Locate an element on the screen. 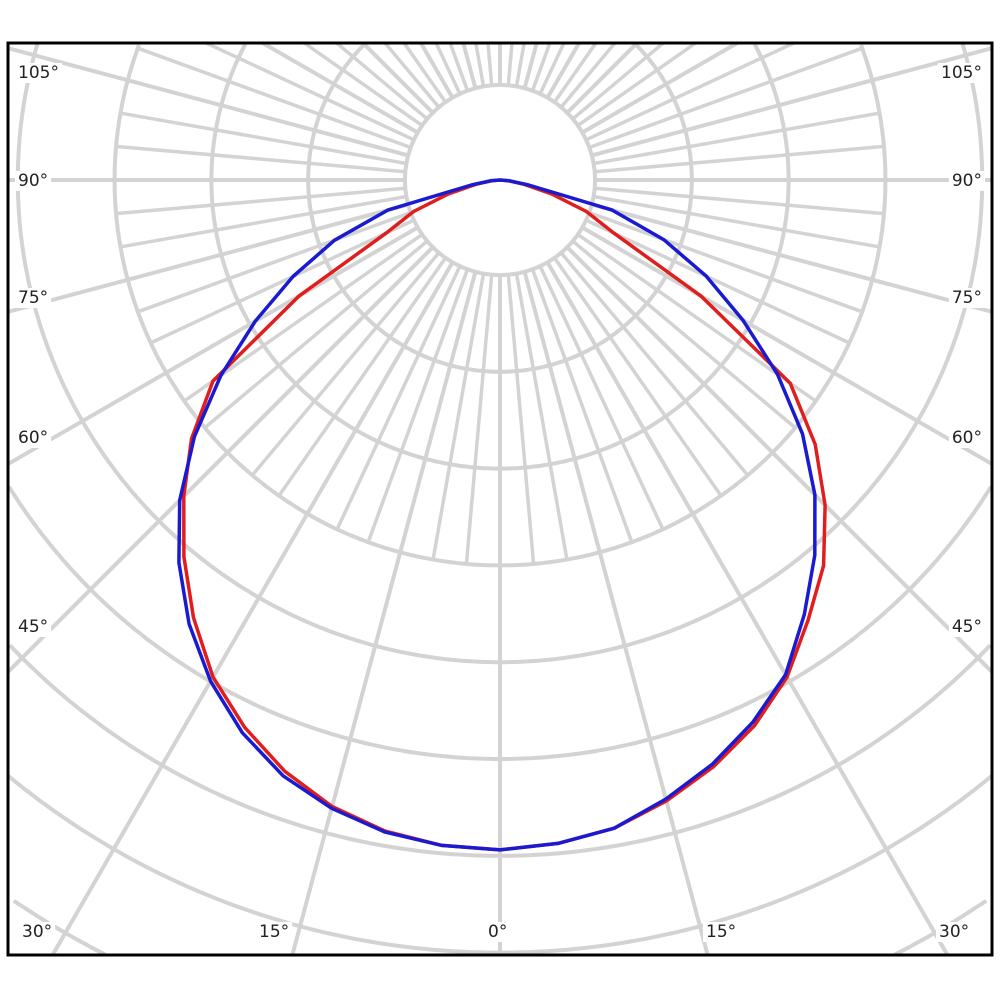 The width and height of the screenshot is (1000, 1000). label-bottom-15-left: 15° is located at coordinates (274, 932).